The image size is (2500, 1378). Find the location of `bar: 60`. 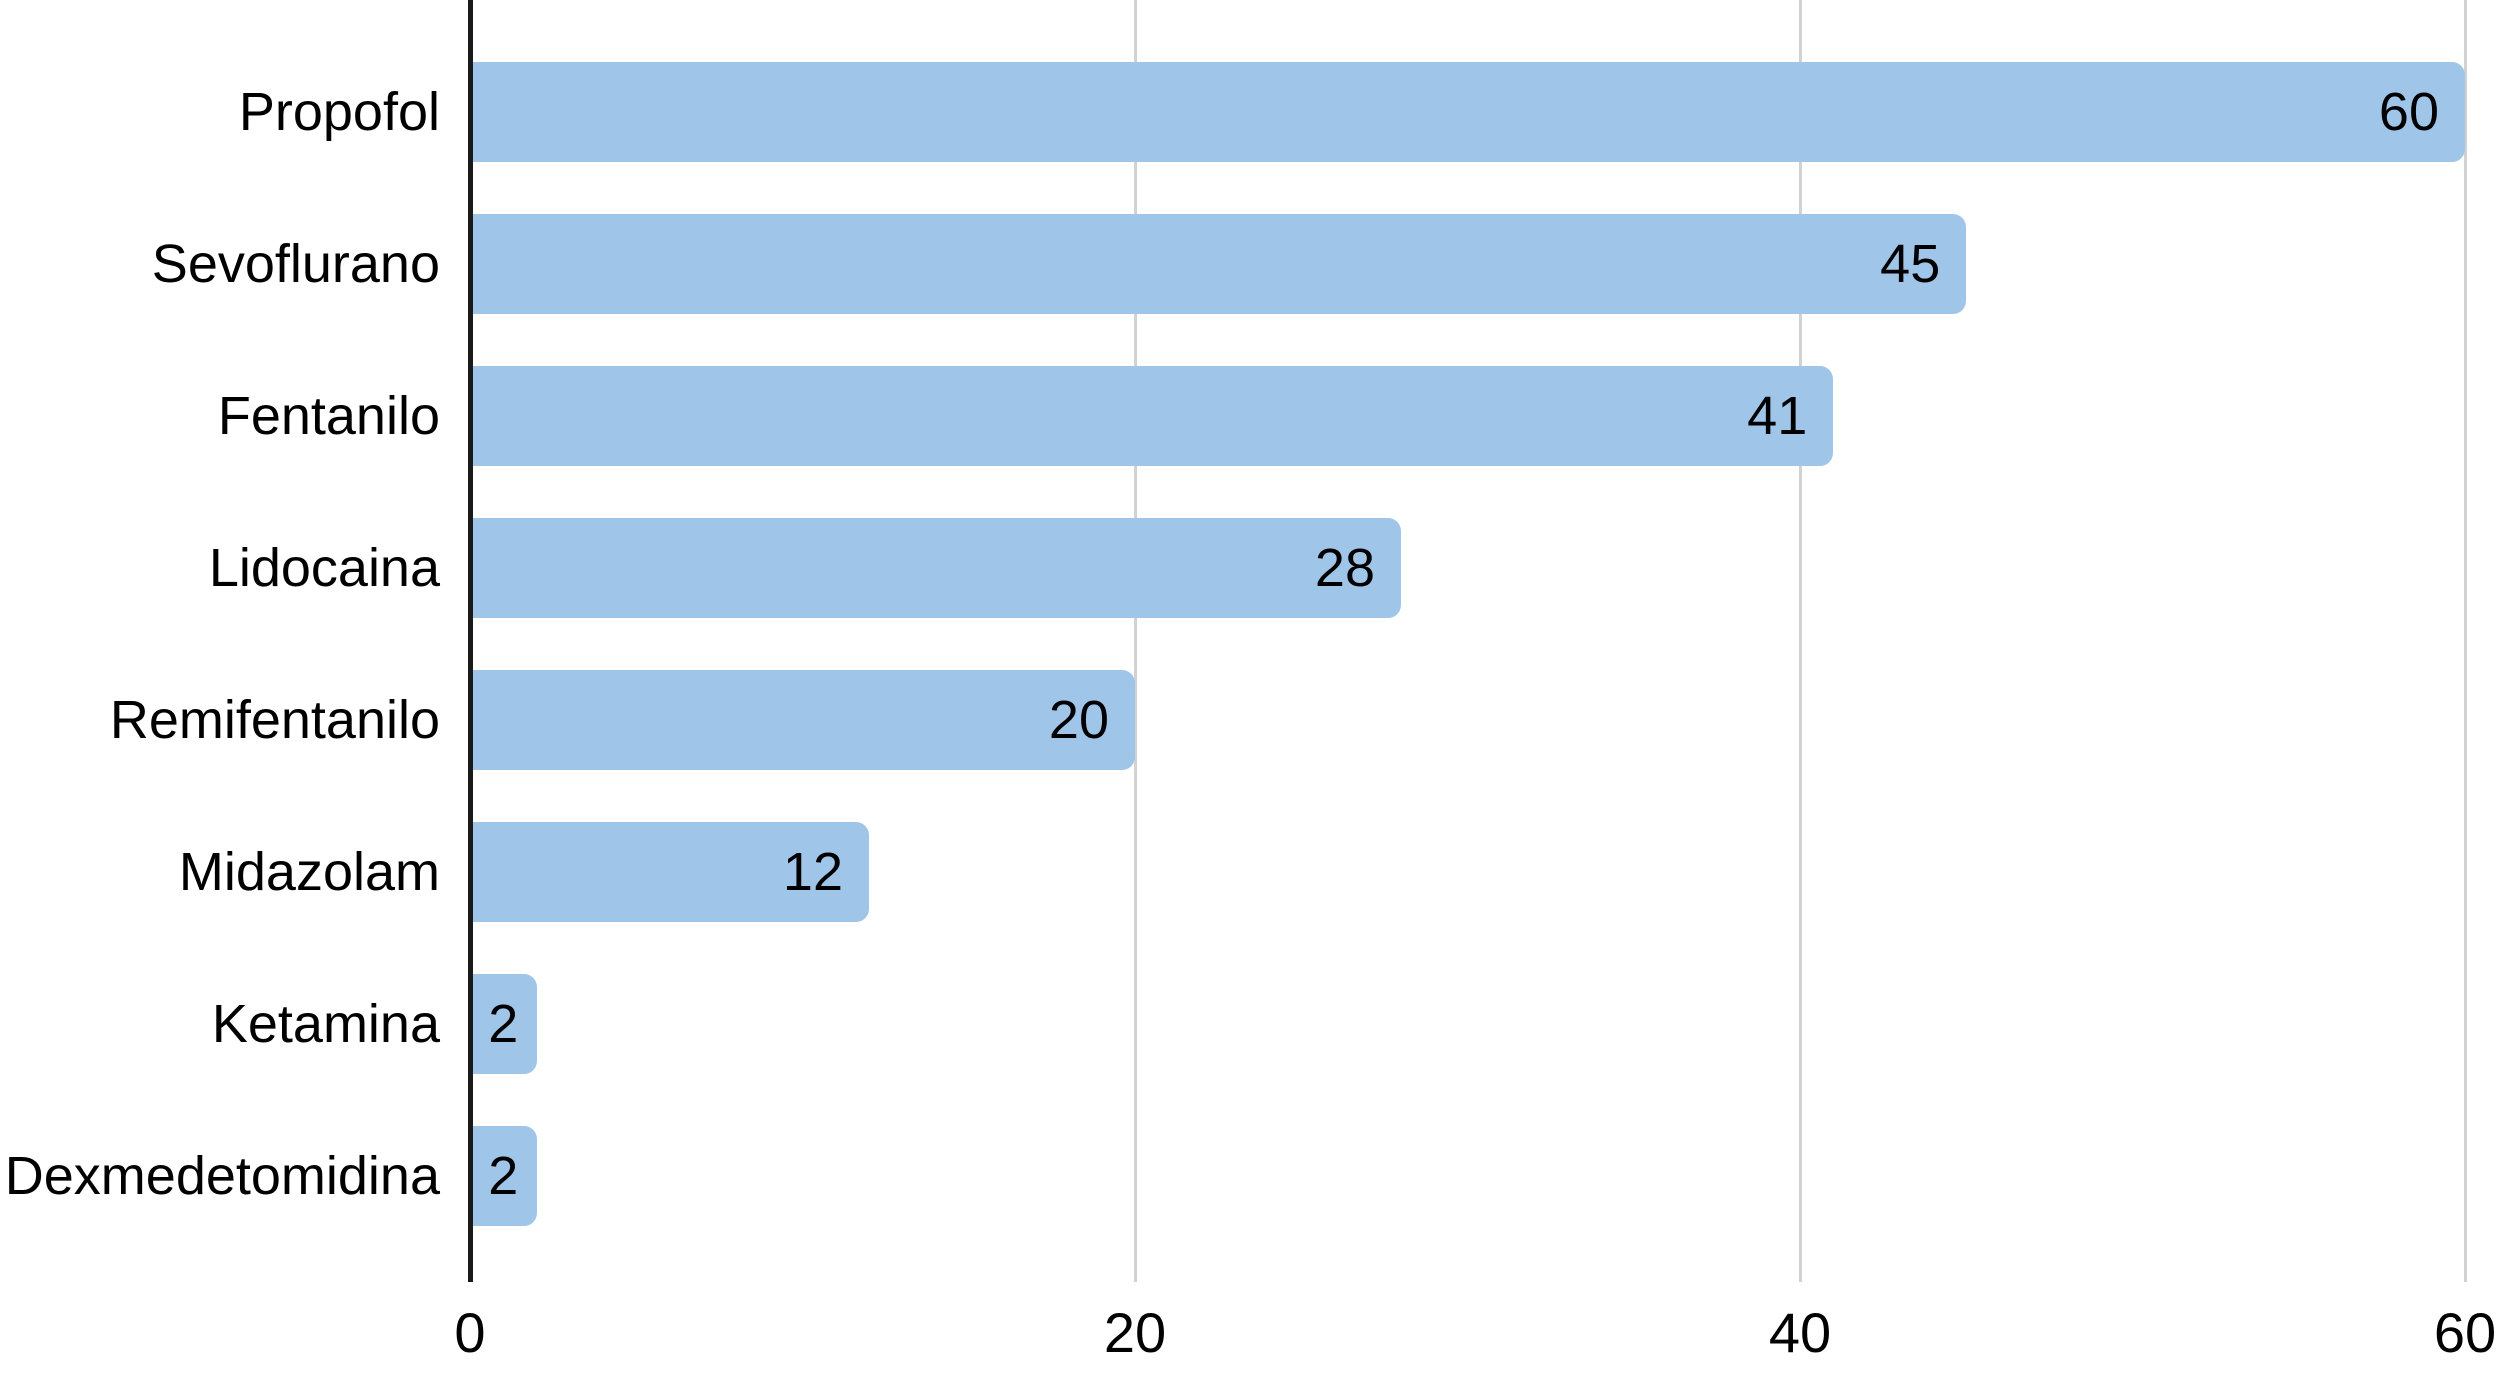

bar: 60 is located at coordinates (1467, 112).